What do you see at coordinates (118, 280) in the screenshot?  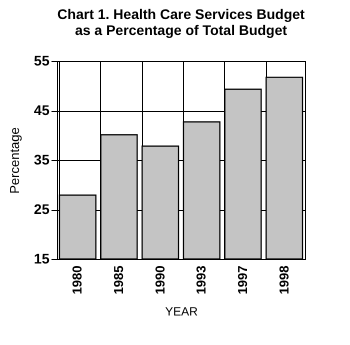 I see `x-tick-label: 1985` at bounding box center [118, 280].